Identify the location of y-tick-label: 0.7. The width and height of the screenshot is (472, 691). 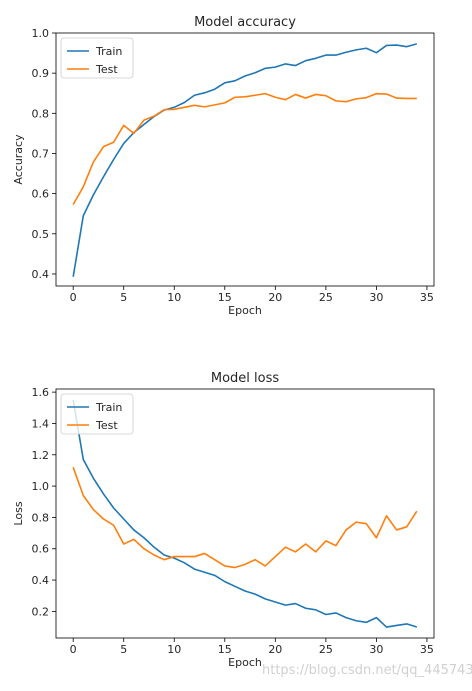
(41, 153).